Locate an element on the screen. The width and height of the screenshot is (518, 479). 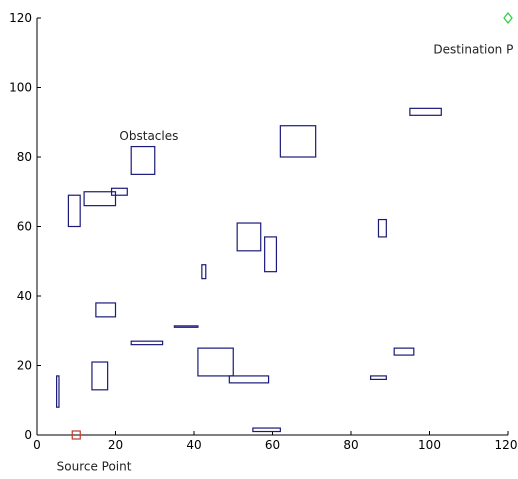
destination-point-marker is located at coordinates (508, 18).